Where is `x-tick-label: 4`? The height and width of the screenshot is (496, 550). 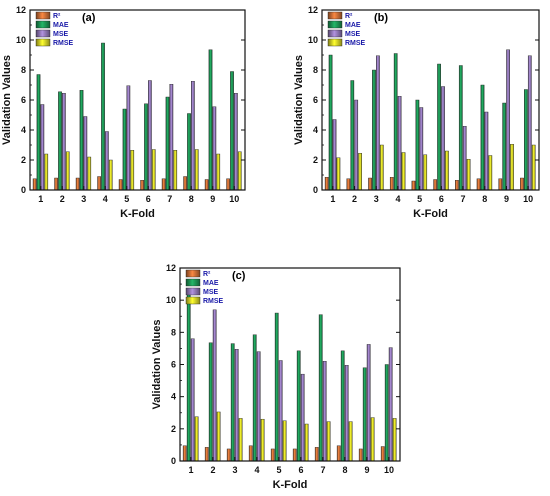
x-tick-label: 4 is located at coordinates (397, 199).